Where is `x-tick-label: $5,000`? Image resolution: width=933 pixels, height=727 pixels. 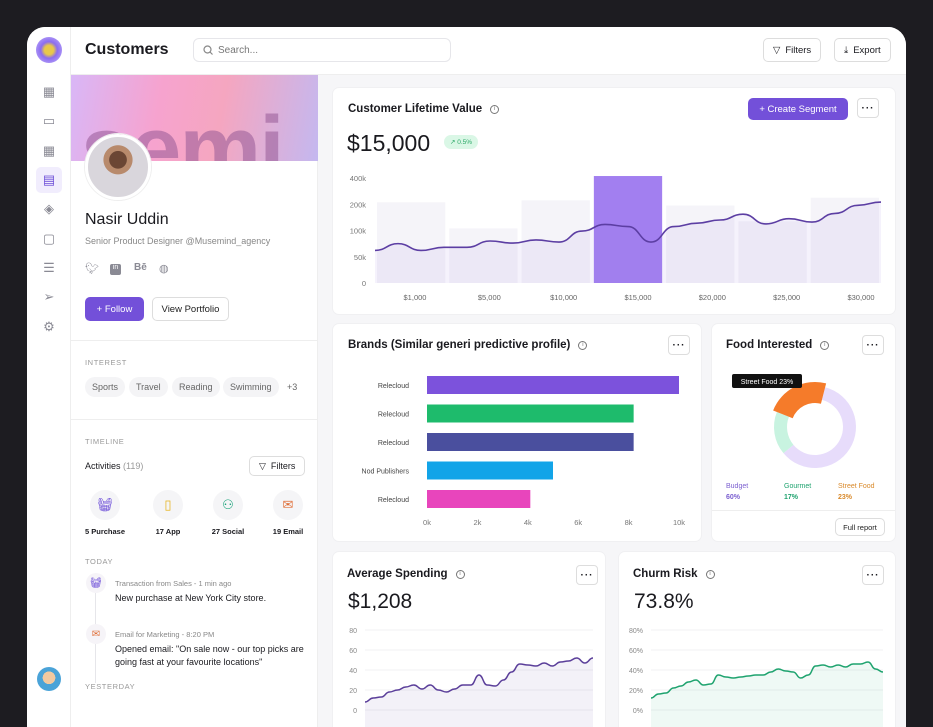 x-tick-label: $5,000 is located at coordinates (489, 297).